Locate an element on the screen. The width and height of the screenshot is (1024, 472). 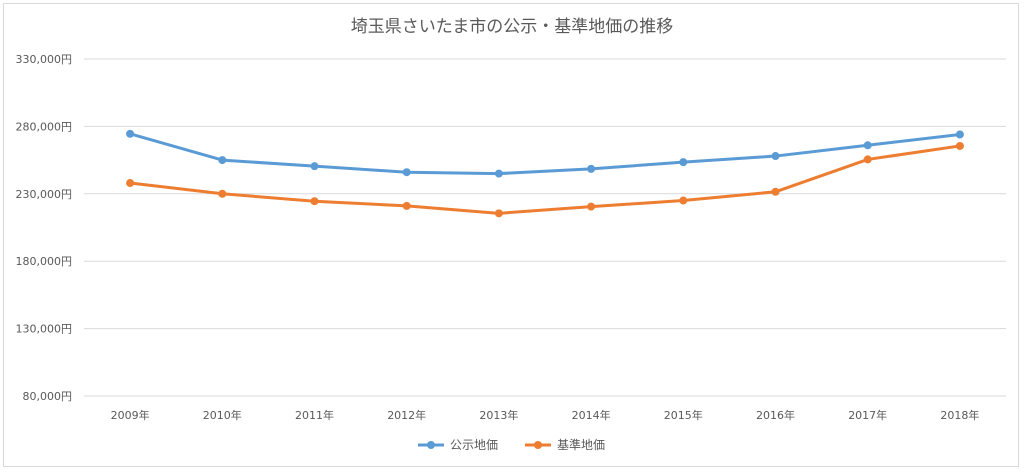
legend-label: 公示地価 is located at coordinates (474, 445).